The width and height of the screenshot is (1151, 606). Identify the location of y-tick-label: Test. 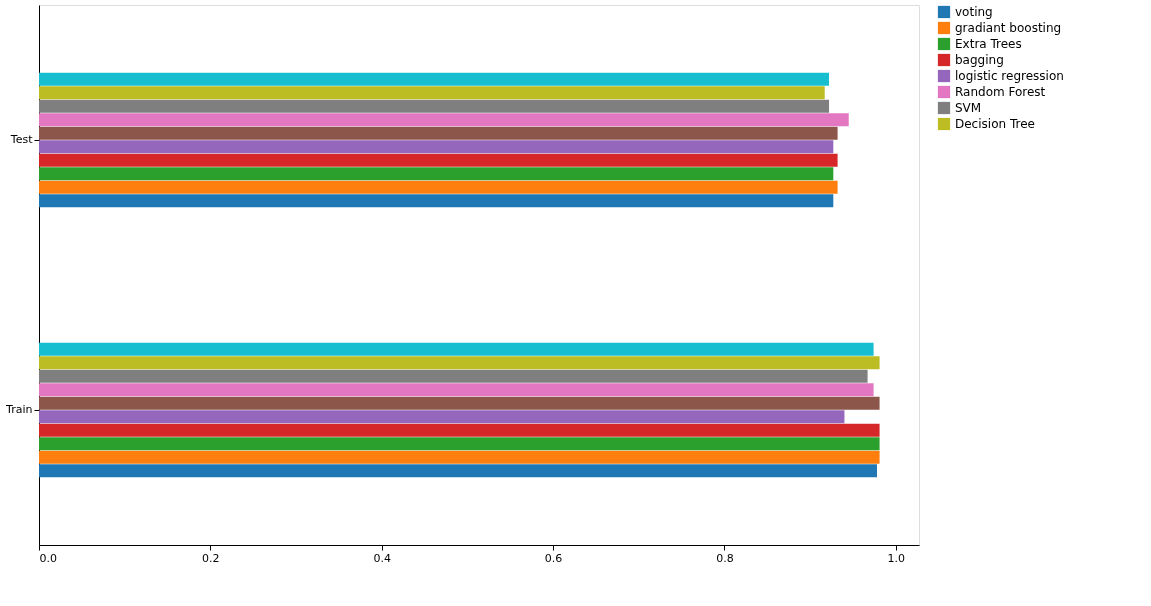
(21, 139).